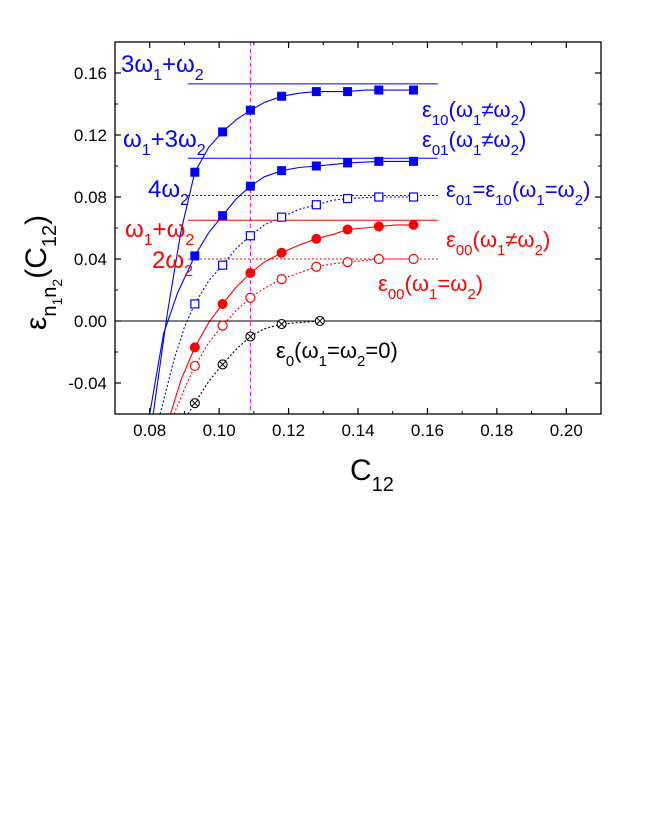 Image resolution: width=646 pixels, height=836 pixels. Describe the element at coordinates (90, 73) in the screenshot. I see `y-tick-label: 0.16` at that location.